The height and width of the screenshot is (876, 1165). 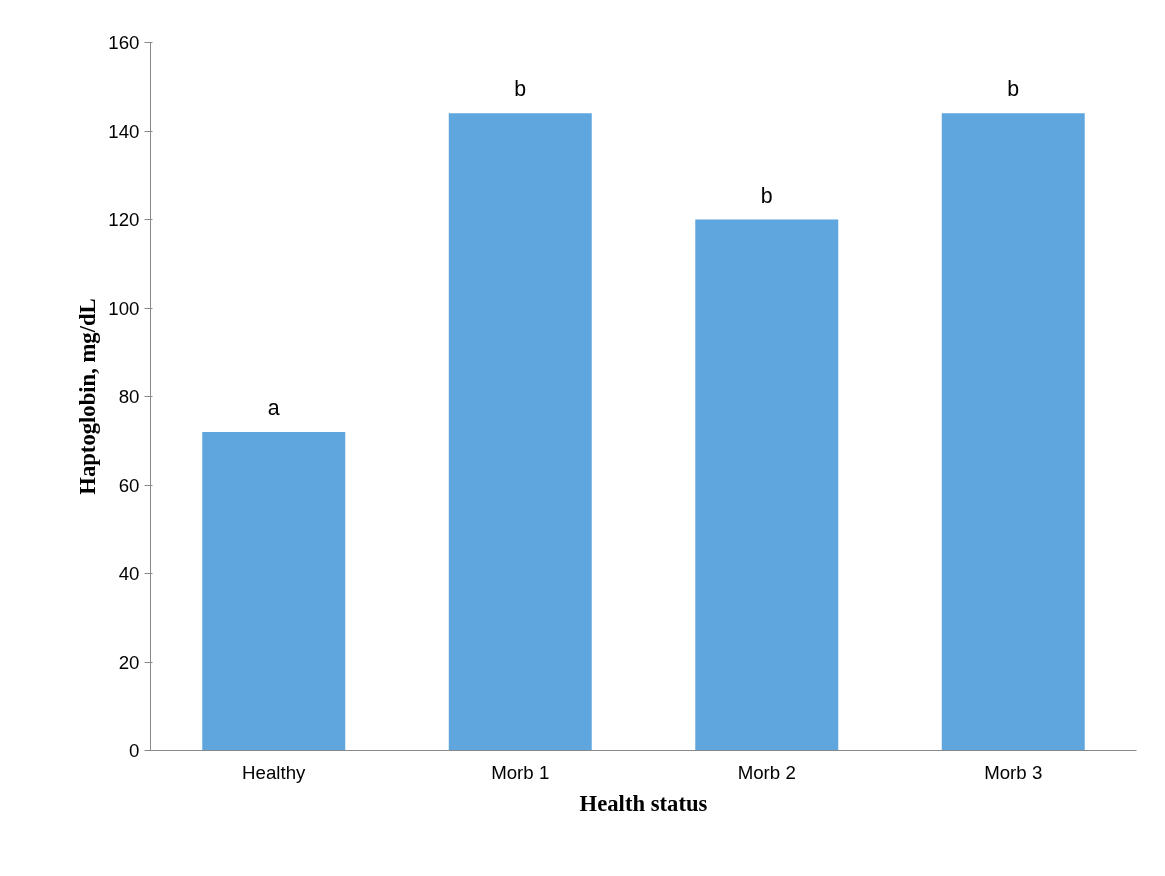 What do you see at coordinates (1013, 772) in the screenshot?
I see `x-tick-label: Morb 3` at bounding box center [1013, 772].